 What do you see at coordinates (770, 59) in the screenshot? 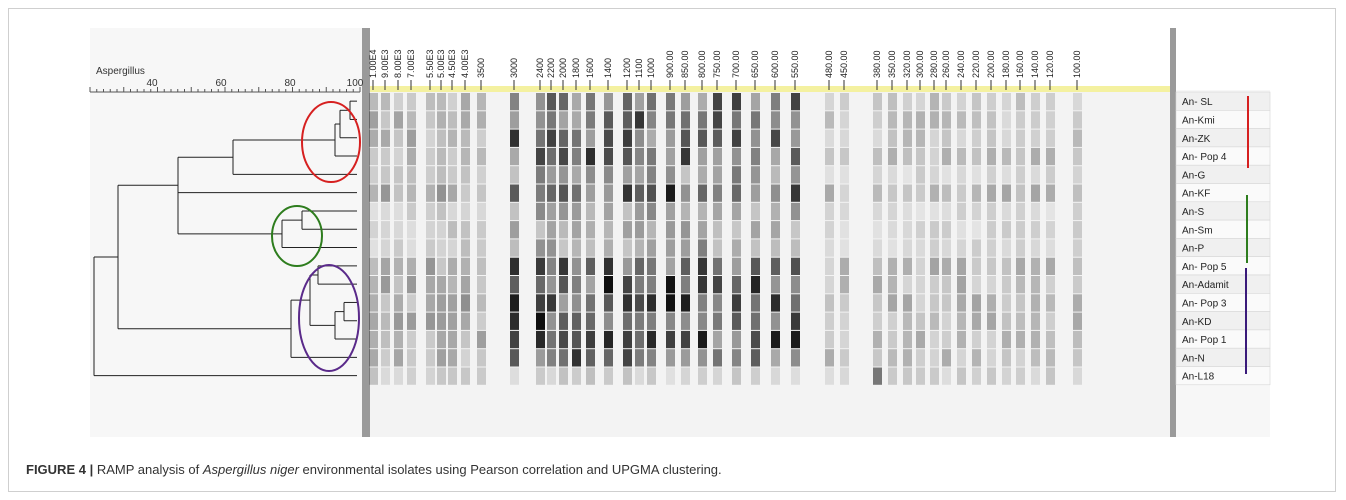
I see `marker-header` at bounding box center [770, 59].